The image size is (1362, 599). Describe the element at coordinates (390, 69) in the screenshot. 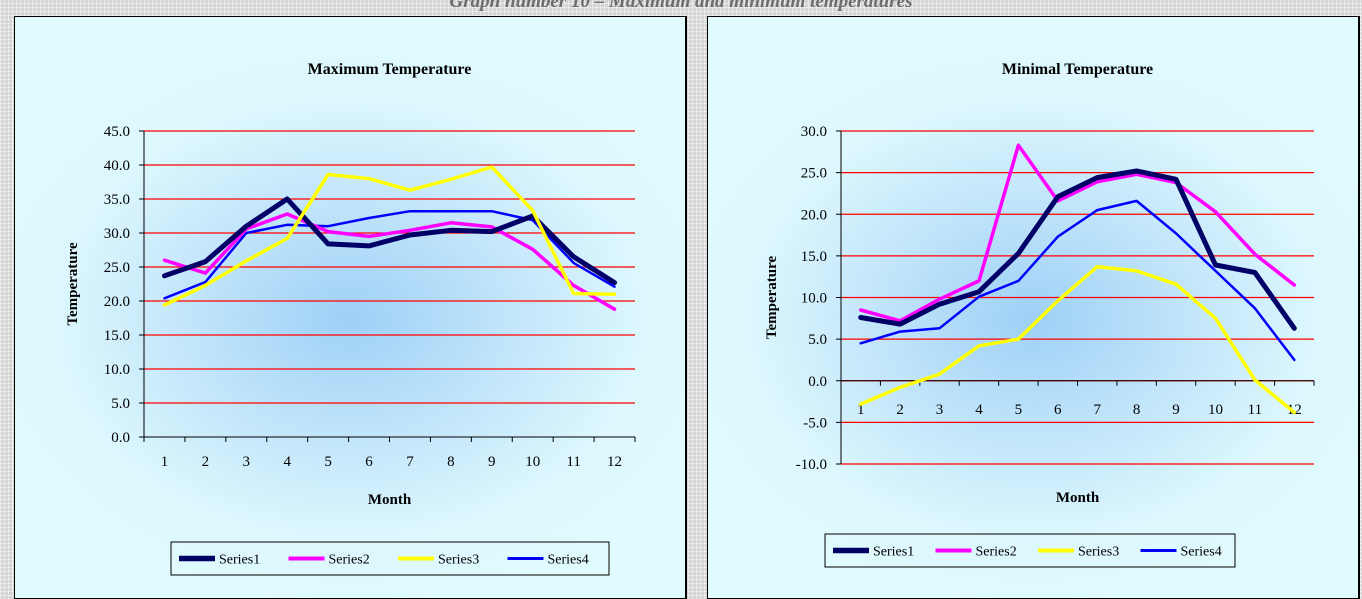

I see `chart-title: Maximum Temperature` at that location.